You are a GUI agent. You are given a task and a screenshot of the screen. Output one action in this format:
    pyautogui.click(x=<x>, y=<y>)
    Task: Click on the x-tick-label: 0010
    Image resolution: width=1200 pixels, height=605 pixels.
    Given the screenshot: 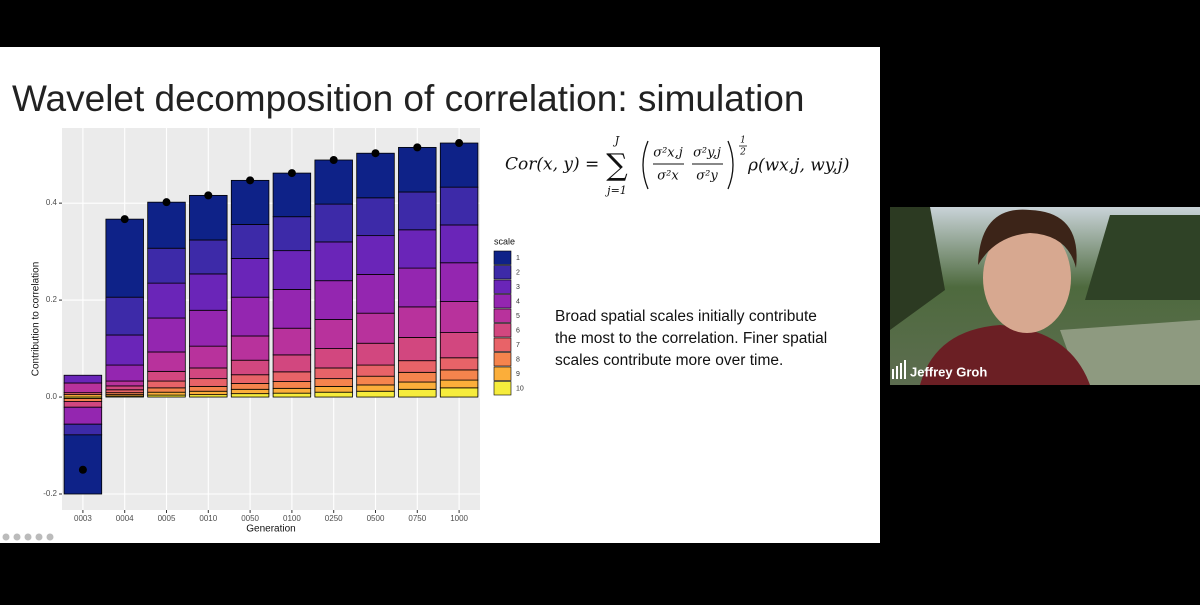 What is the action you would take?
    pyautogui.click(x=208, y=518)
    